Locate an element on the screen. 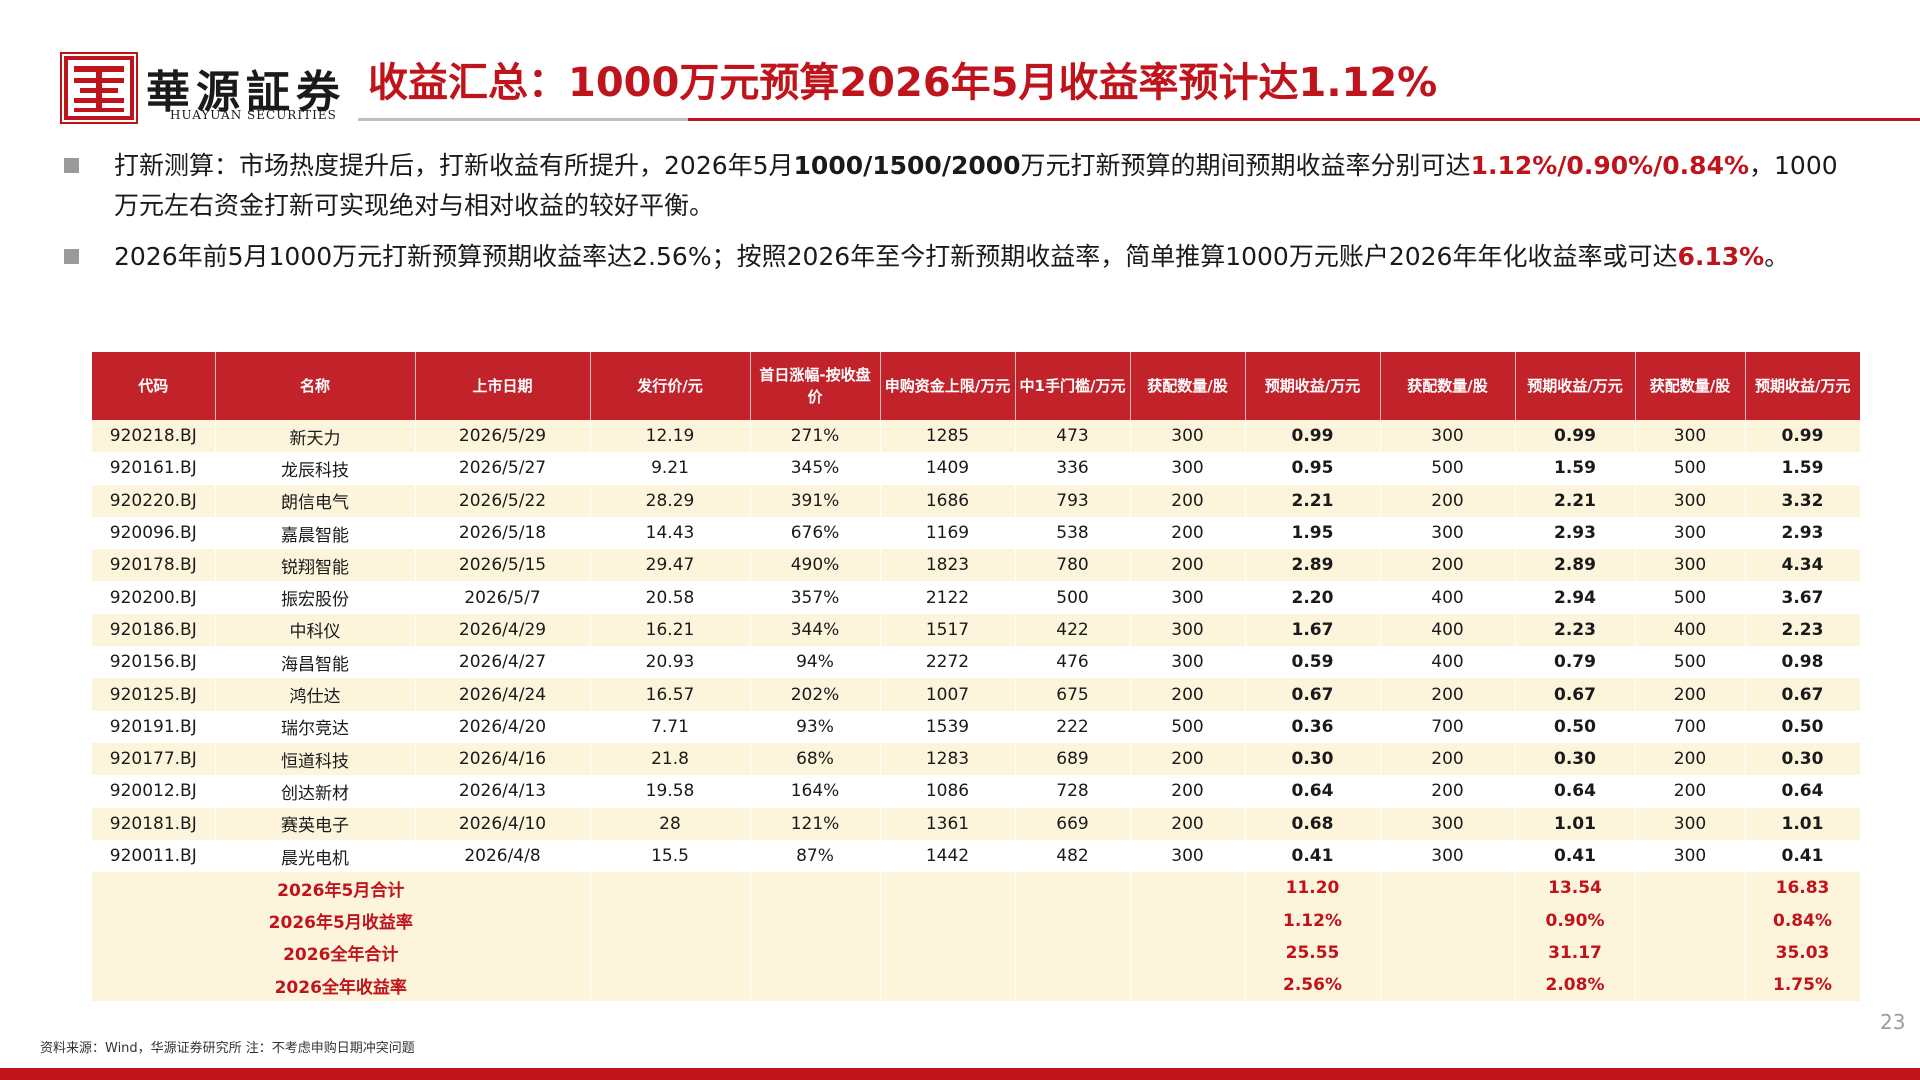 The height and width of the screenshot is (1080, 1920). table-cell: 2.21 is located at coordinates (1313, 500).